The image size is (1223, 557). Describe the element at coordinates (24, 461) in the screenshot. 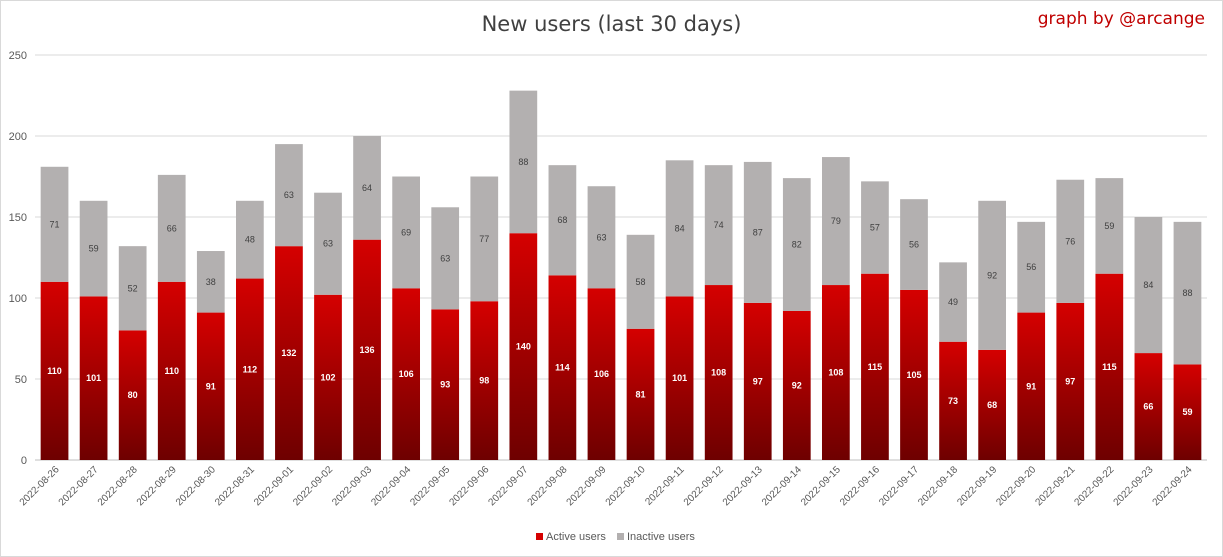

I see `y-tick-label: 0` at that location.